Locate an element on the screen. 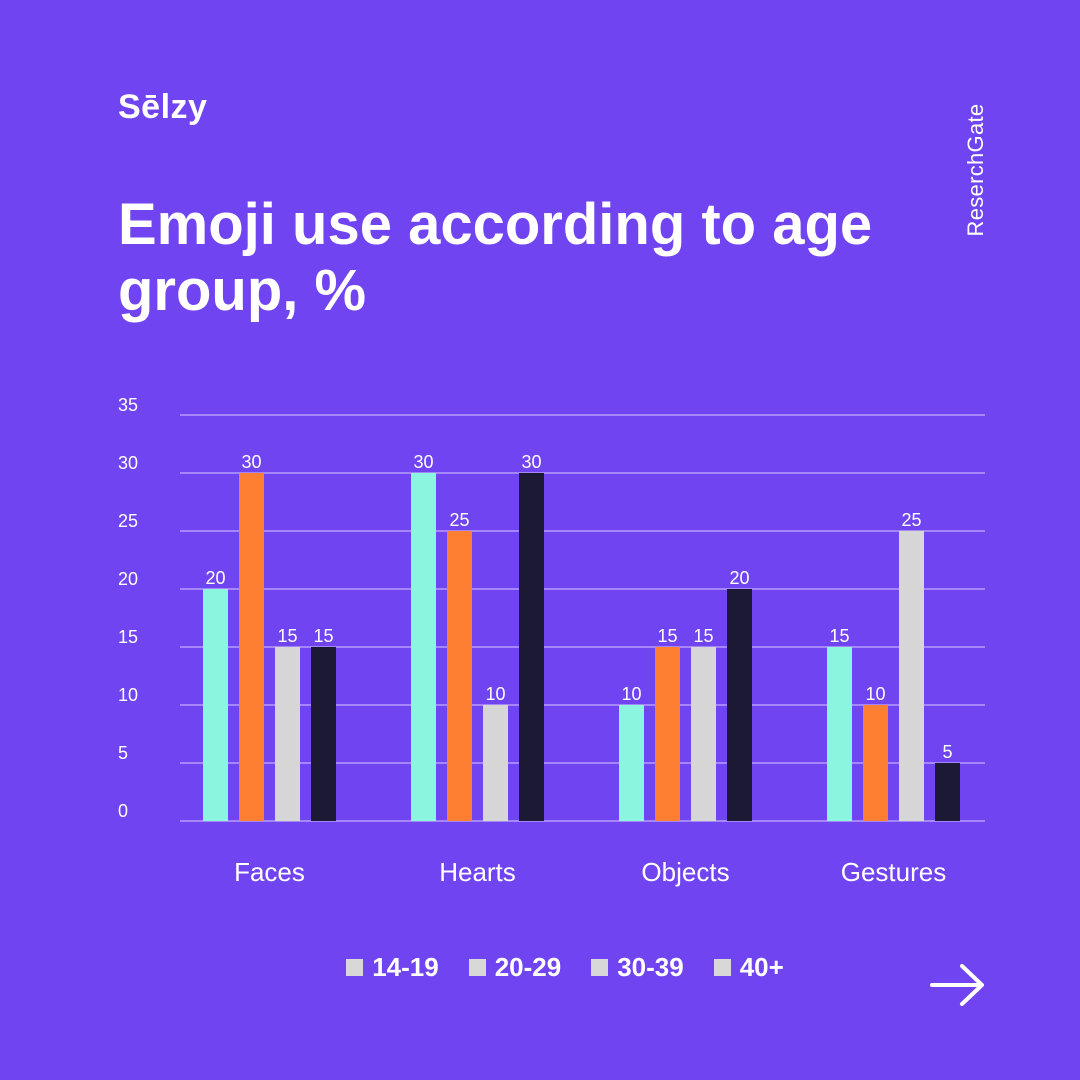  data-label: 5 is located at coordinates (947, 752).